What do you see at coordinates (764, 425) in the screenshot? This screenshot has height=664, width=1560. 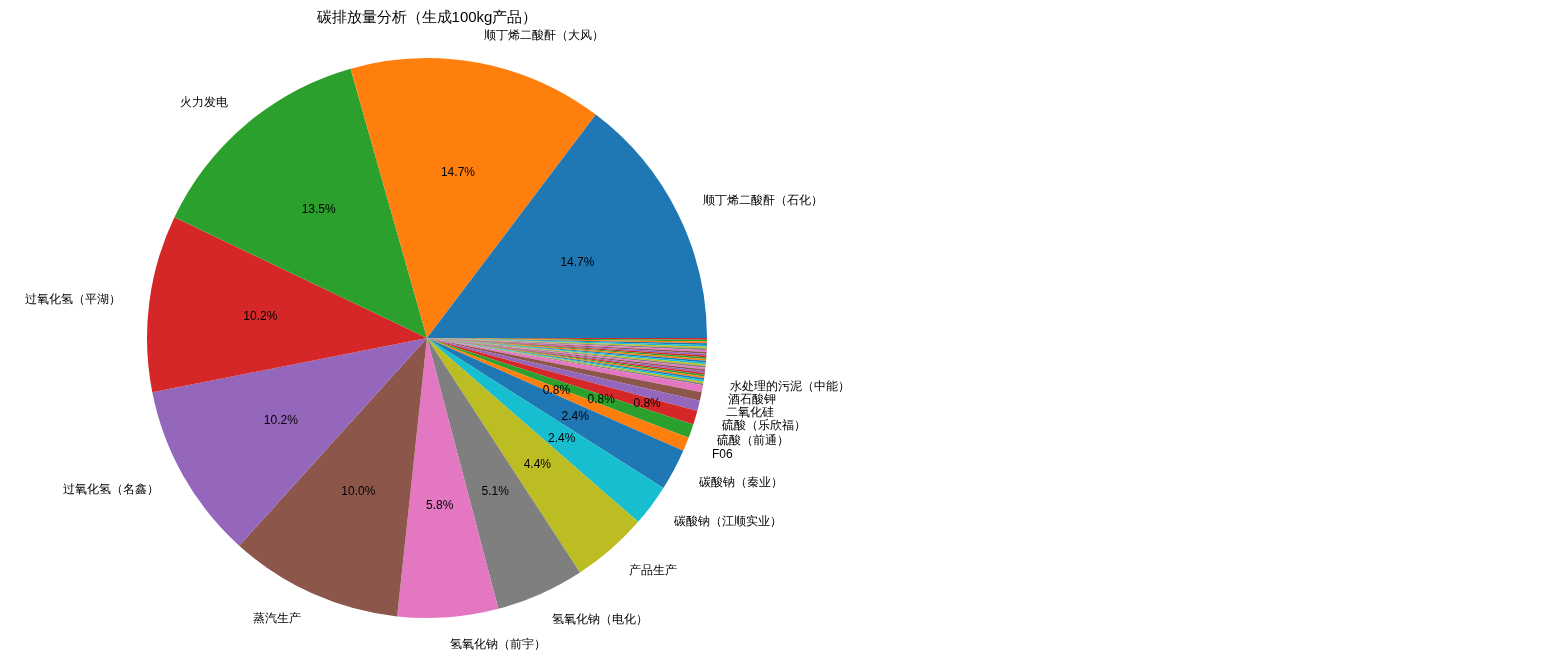 I see `slice-label: 硫酸（乐欣福）` at bounding box center [764, 425].